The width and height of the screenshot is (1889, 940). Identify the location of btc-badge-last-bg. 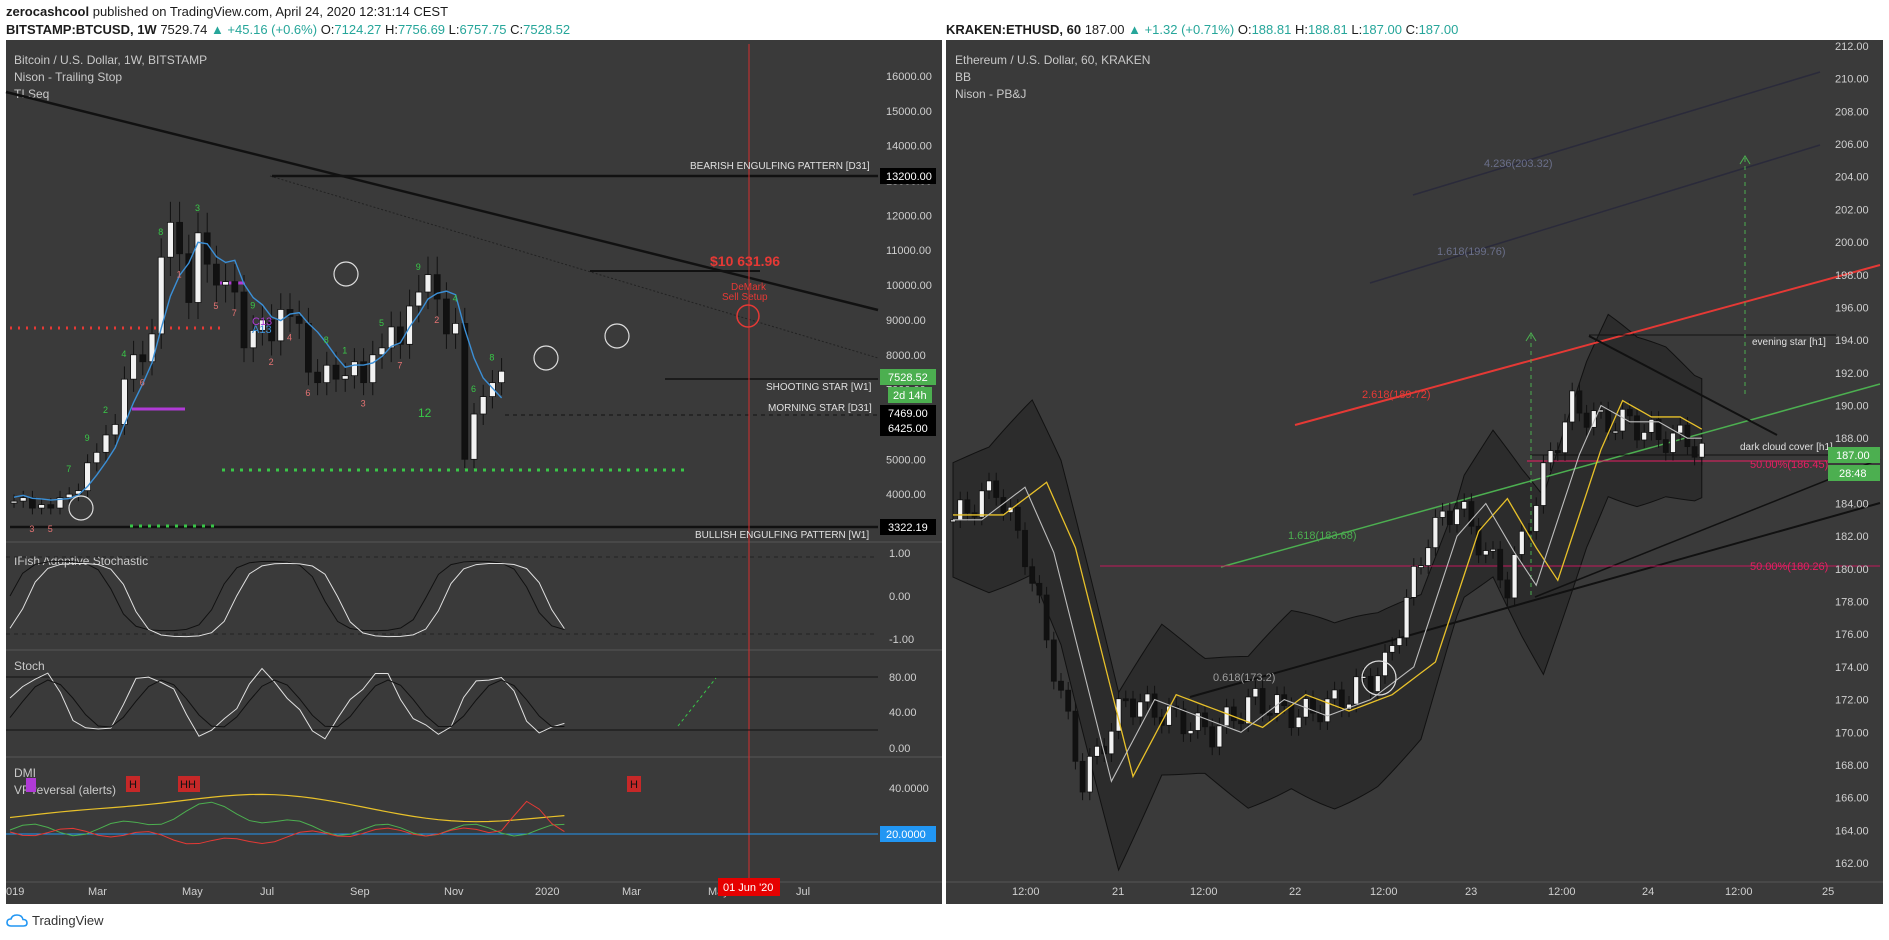
(908, 377).